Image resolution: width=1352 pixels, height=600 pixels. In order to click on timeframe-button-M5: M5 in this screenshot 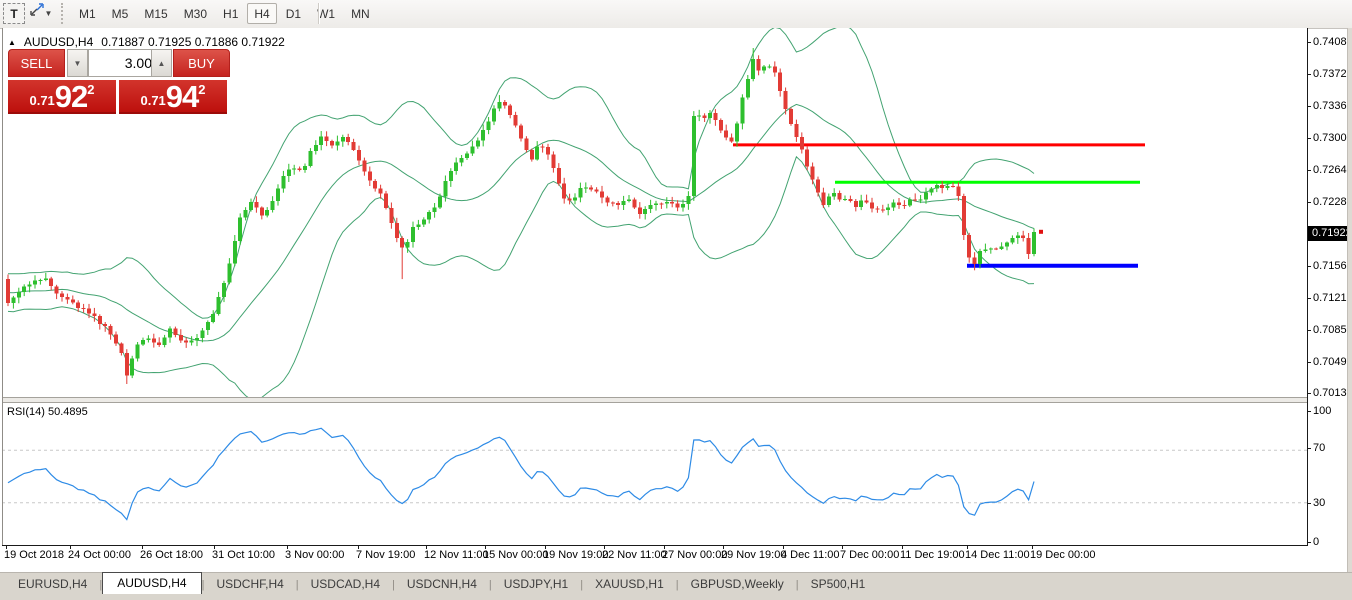, I will do `click(120, 13)`.